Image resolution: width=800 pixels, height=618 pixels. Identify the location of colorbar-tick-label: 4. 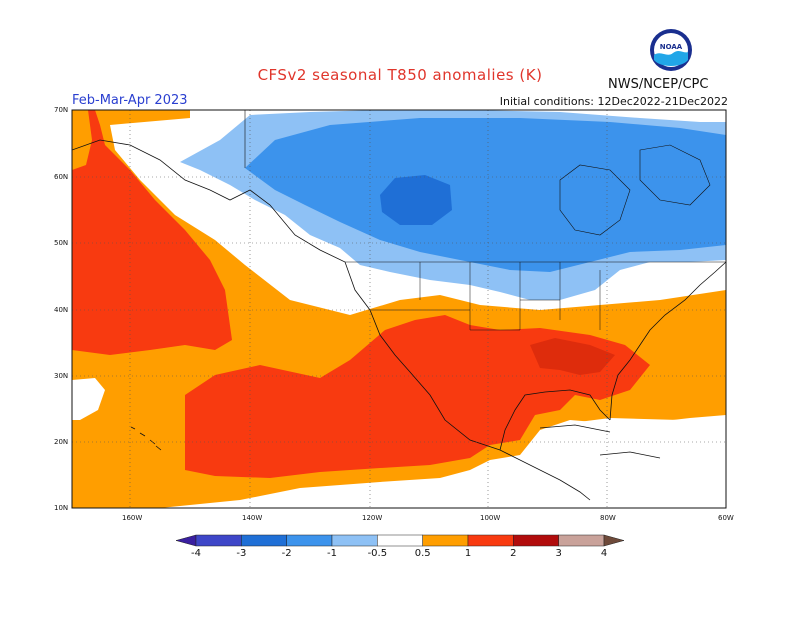
(604, 553).